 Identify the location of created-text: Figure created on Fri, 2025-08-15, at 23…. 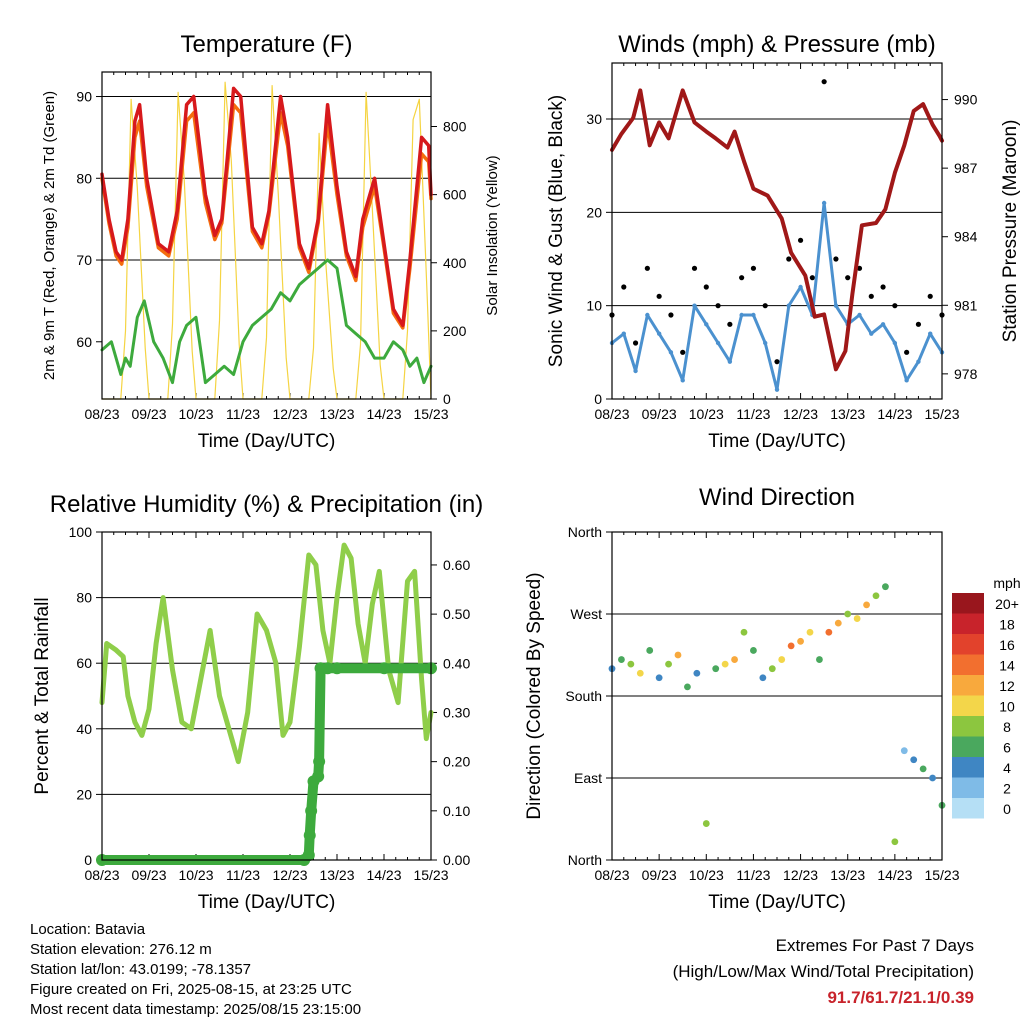
(191, 989).